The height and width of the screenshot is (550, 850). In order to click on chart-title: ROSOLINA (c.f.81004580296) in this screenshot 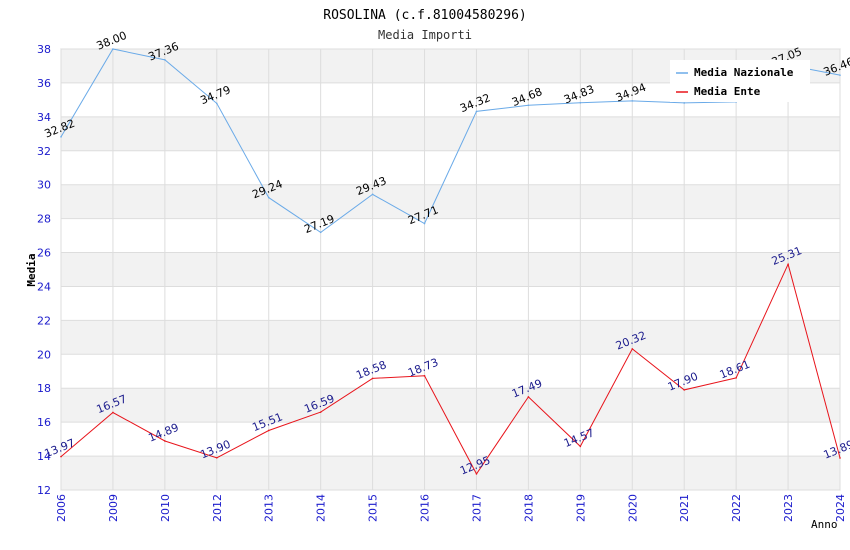, I will do `click(425, 15)`.